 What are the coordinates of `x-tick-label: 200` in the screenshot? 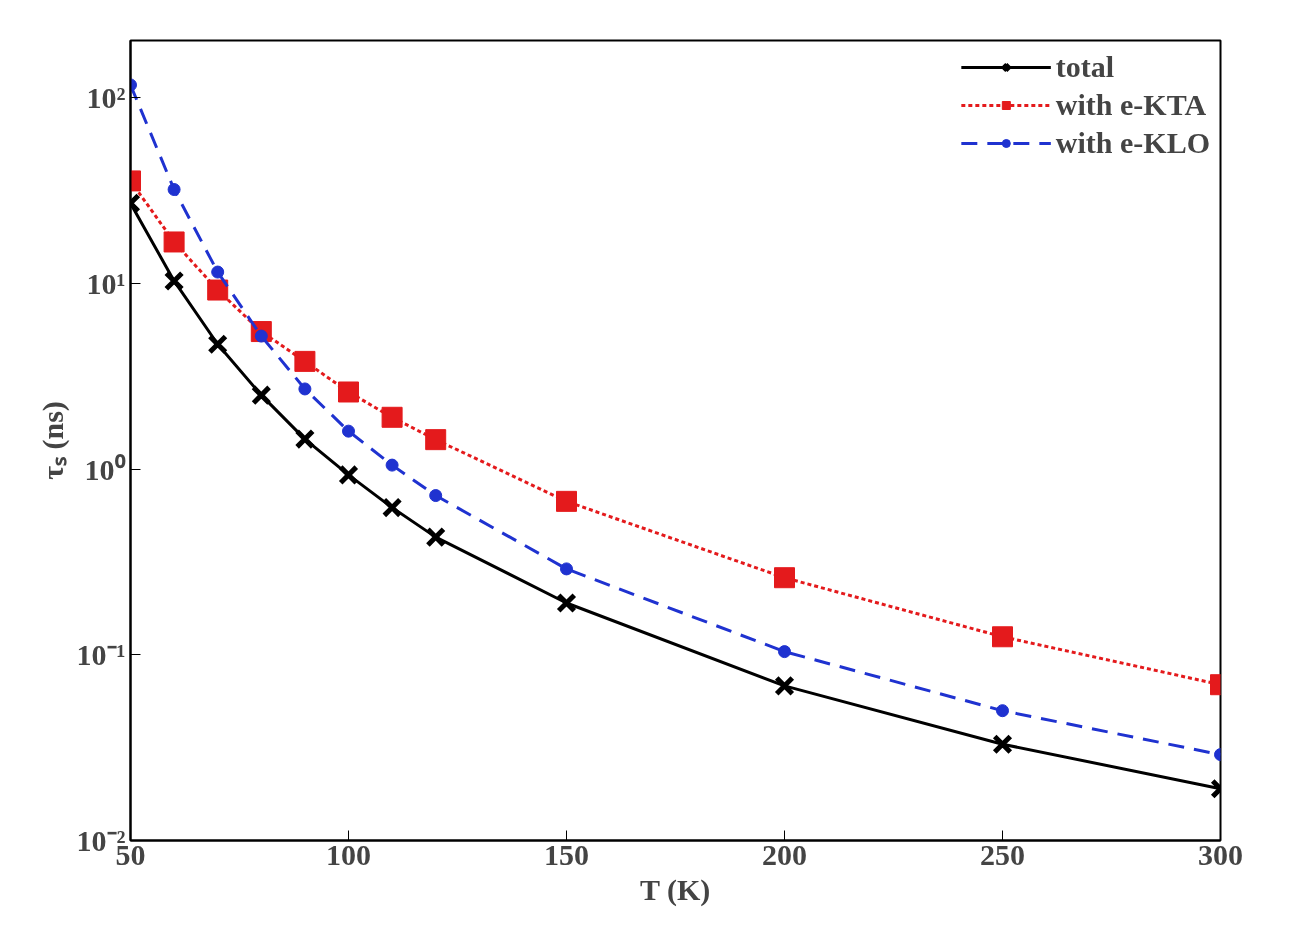 It's located at (784, 854).